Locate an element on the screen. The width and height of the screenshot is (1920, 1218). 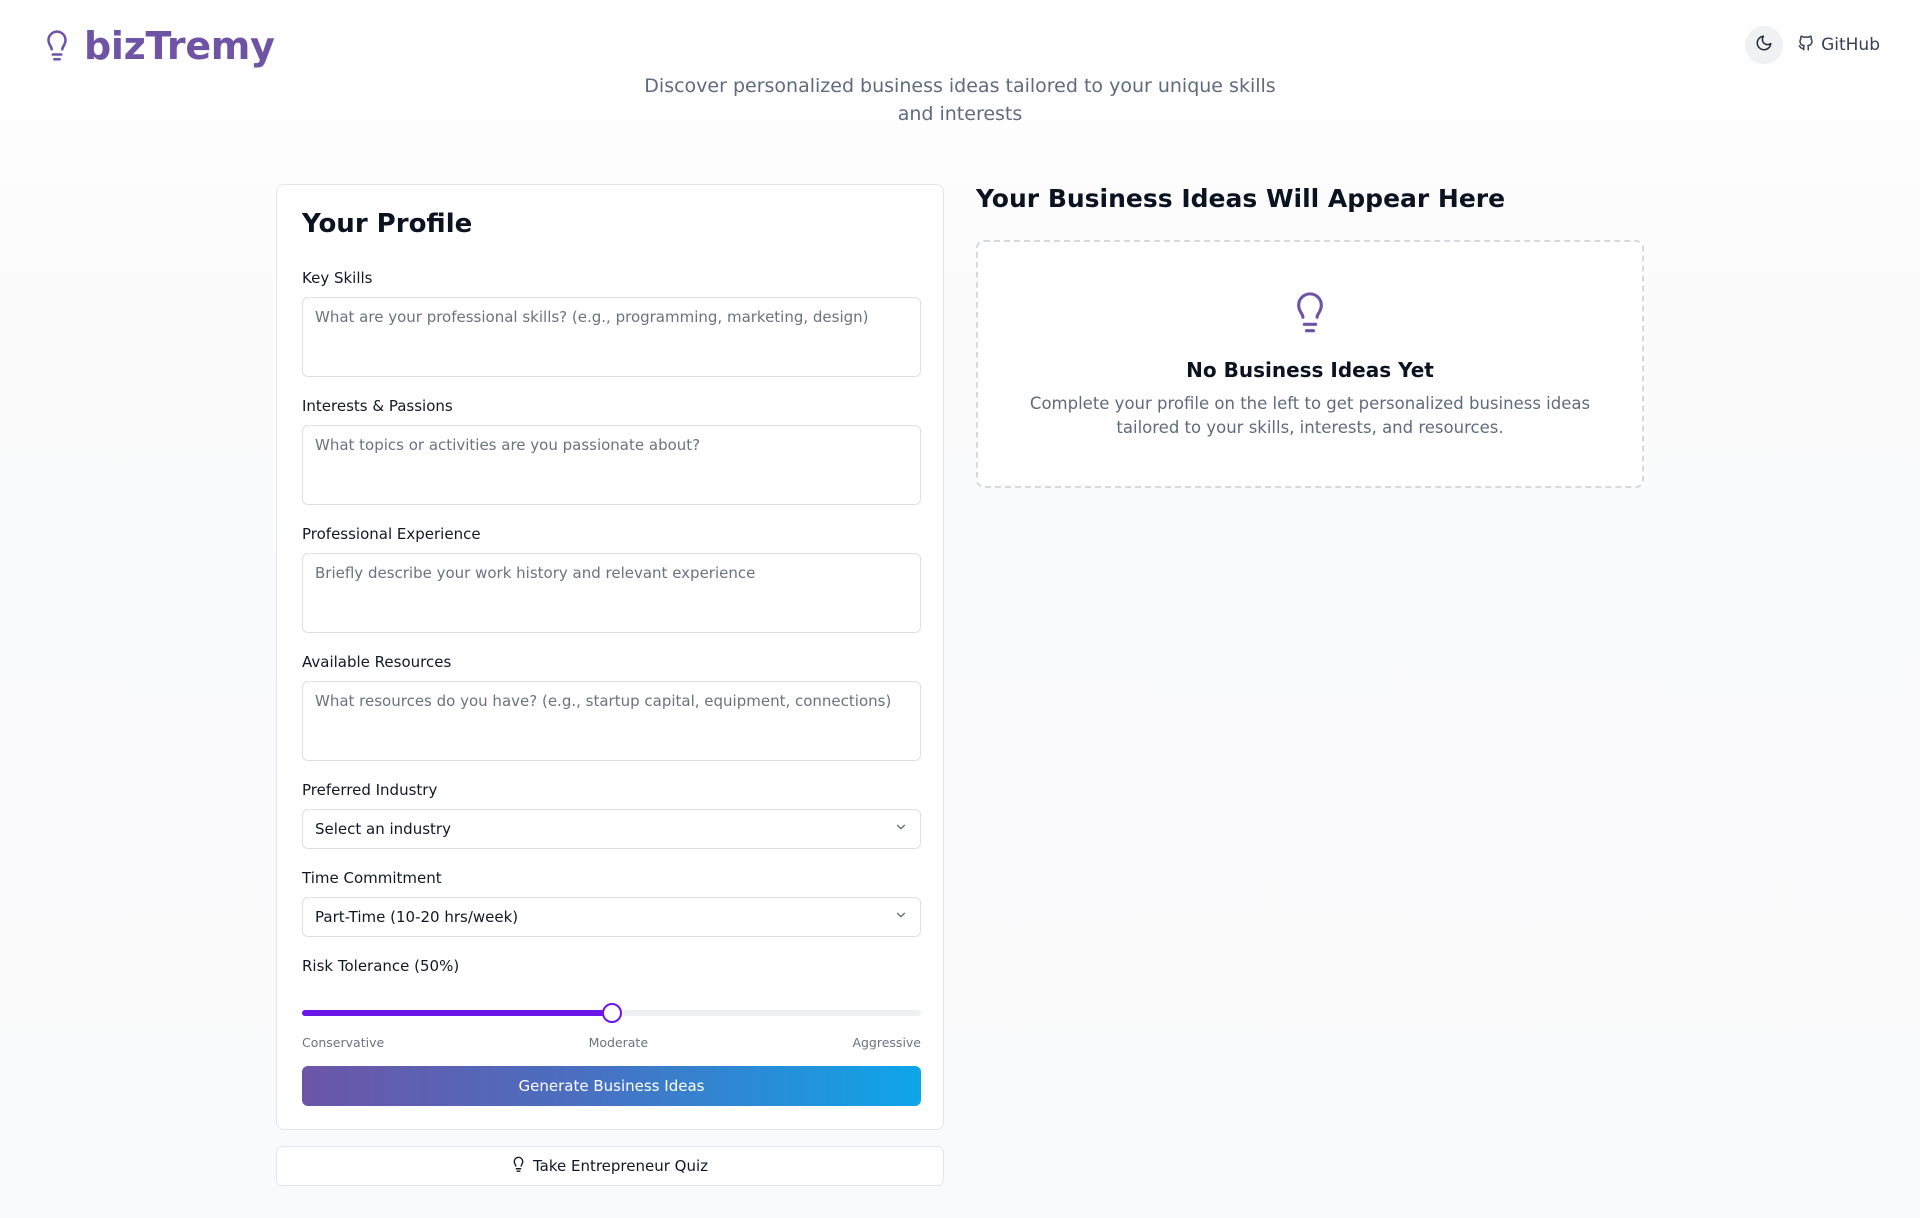
entrepreneur-quiz-button: Take Entrepreneur Quiz is located at coordinates (610, 1166).